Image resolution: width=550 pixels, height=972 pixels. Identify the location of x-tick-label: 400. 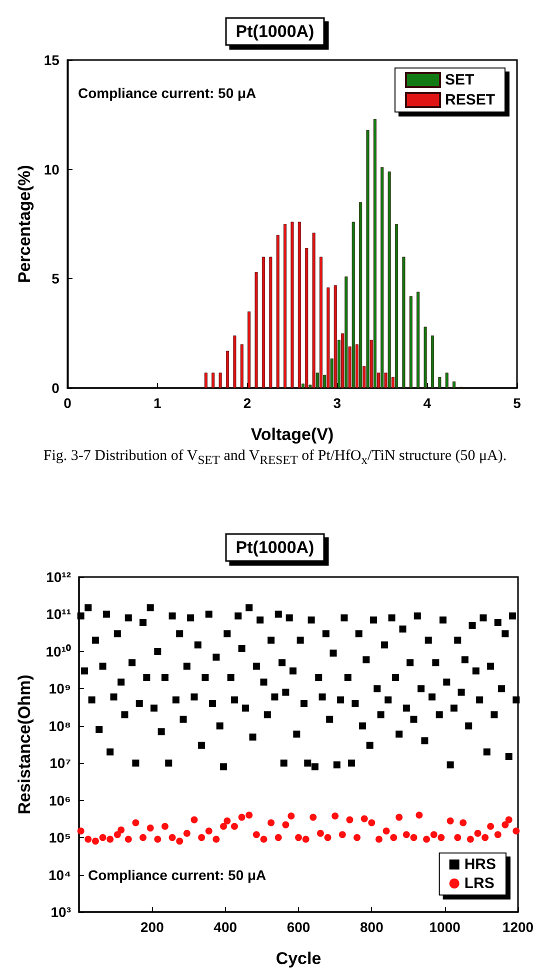
(226, 927).